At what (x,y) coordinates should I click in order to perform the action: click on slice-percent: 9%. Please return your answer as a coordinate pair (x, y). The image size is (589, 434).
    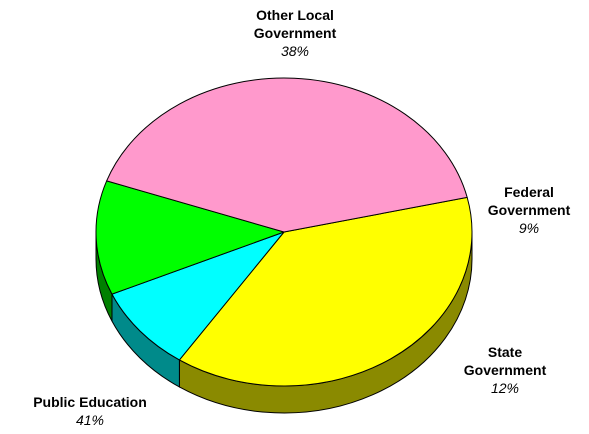
    Looking at the image, I should click on (529, 228).